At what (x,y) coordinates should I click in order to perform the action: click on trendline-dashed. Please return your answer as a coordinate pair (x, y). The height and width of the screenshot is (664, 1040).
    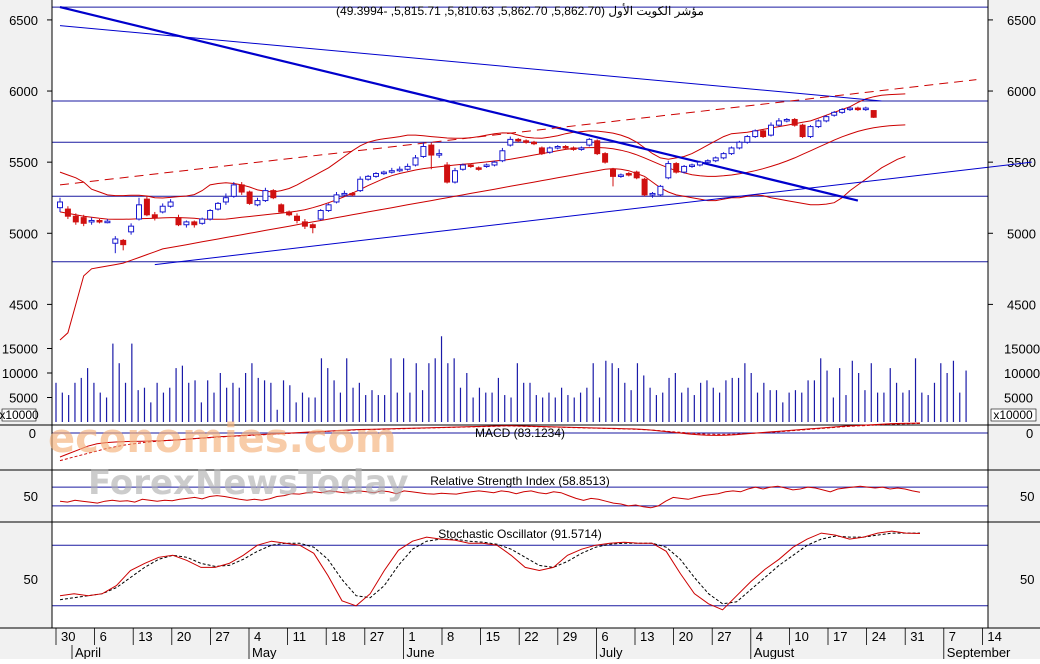
    Looking at the image, I should click on (518, 132).